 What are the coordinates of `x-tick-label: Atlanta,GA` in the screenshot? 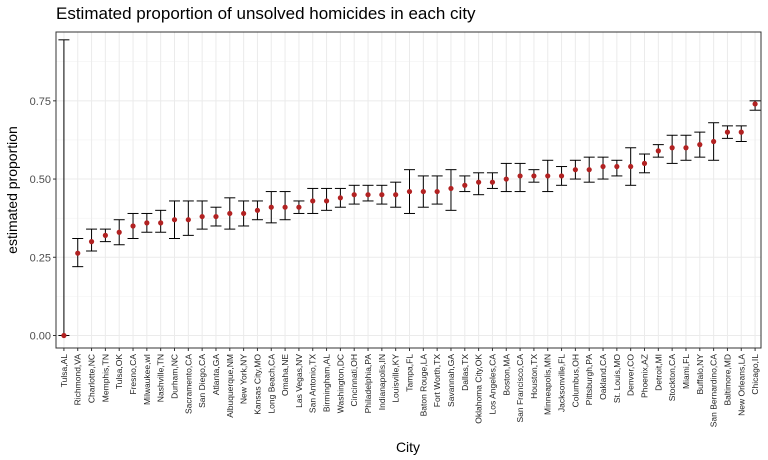 It's located at (216, 374).